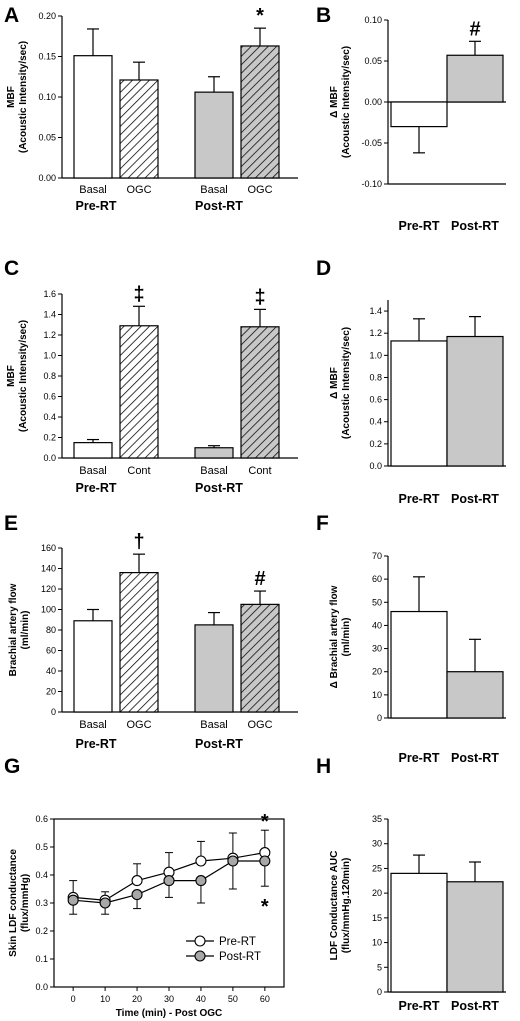 The height and width of the screenshot is (1021, 520). I want to click on y-tick-label: 120, so click(48, 589).